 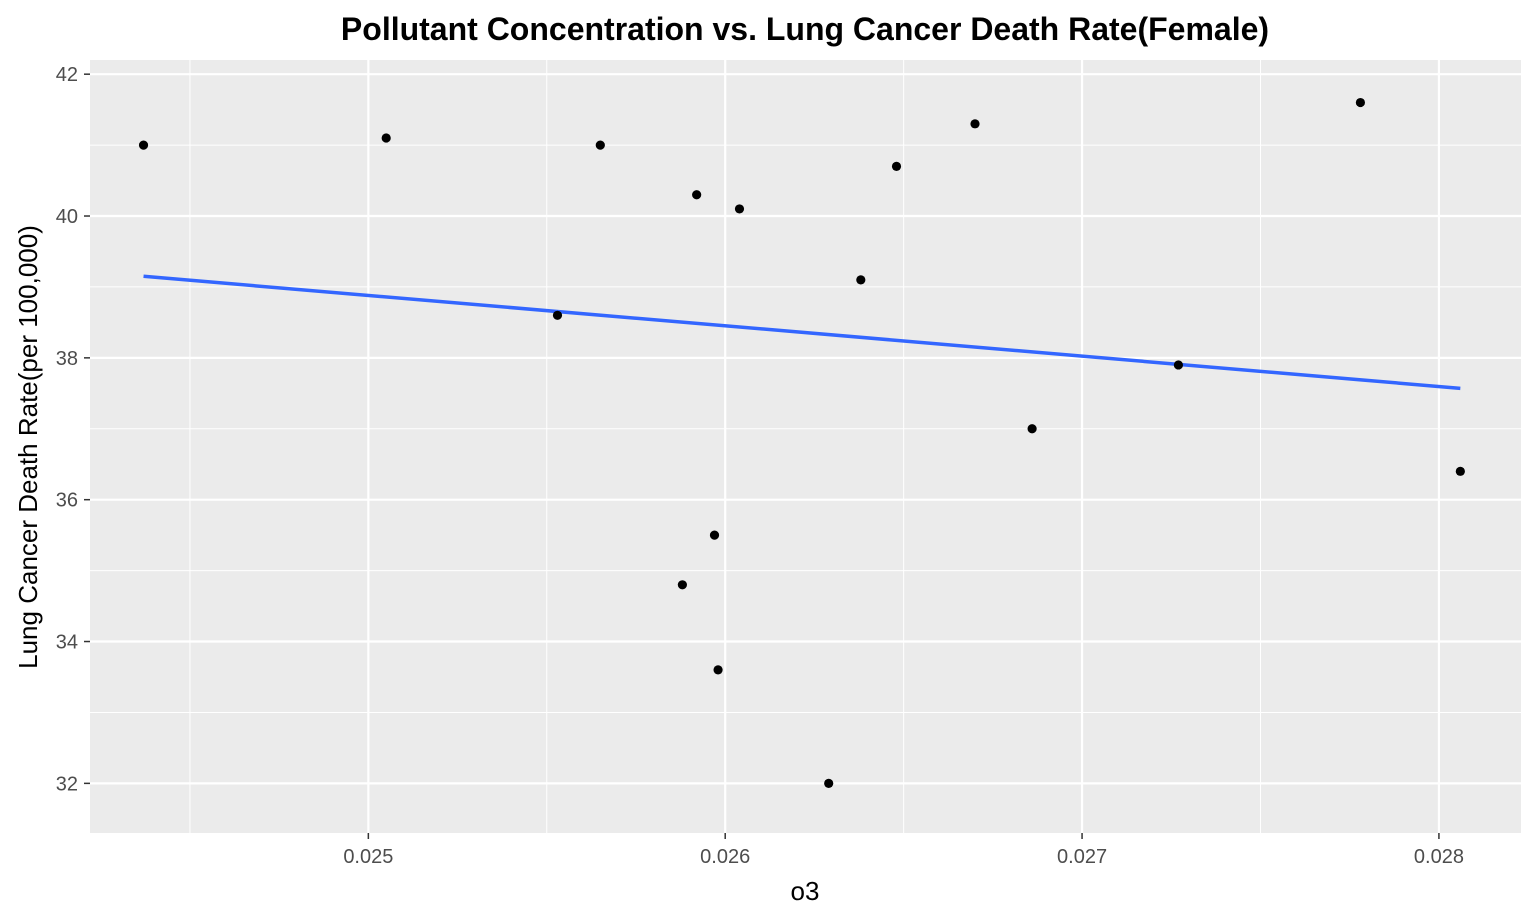 I want to click on fit-line, so click(x=802, y=332).